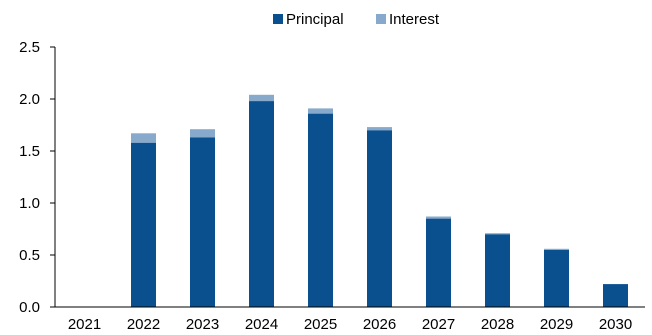  What do you see at coordinates (29, 203) in the screenshot?
I see `y-tick-label: 1.0` at bounding box center [29, 203].